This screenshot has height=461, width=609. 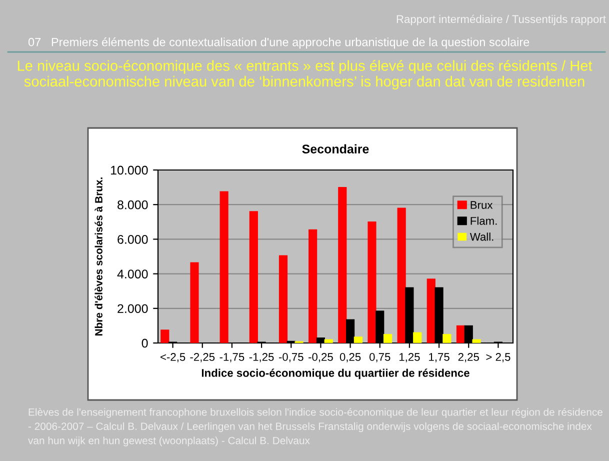 I want to click on y-tick-label: 0, so click(x=145, y=343).